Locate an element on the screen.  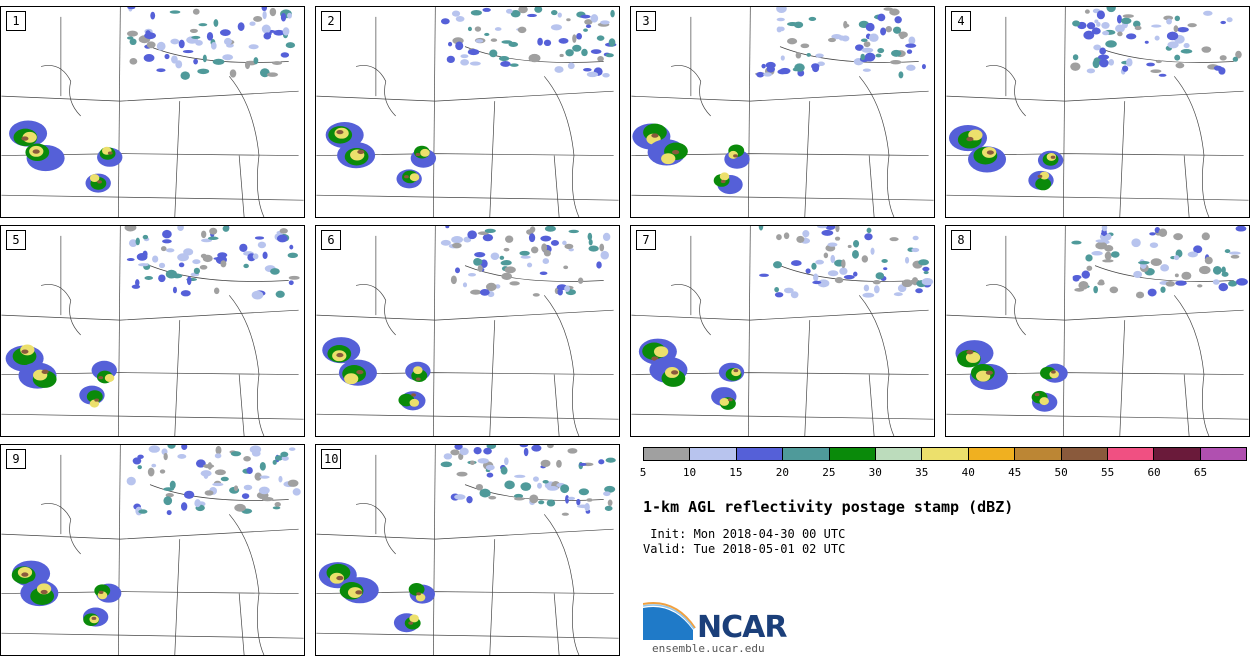
colorbar-tick-label: 35 is located at coordinates (922, 472).